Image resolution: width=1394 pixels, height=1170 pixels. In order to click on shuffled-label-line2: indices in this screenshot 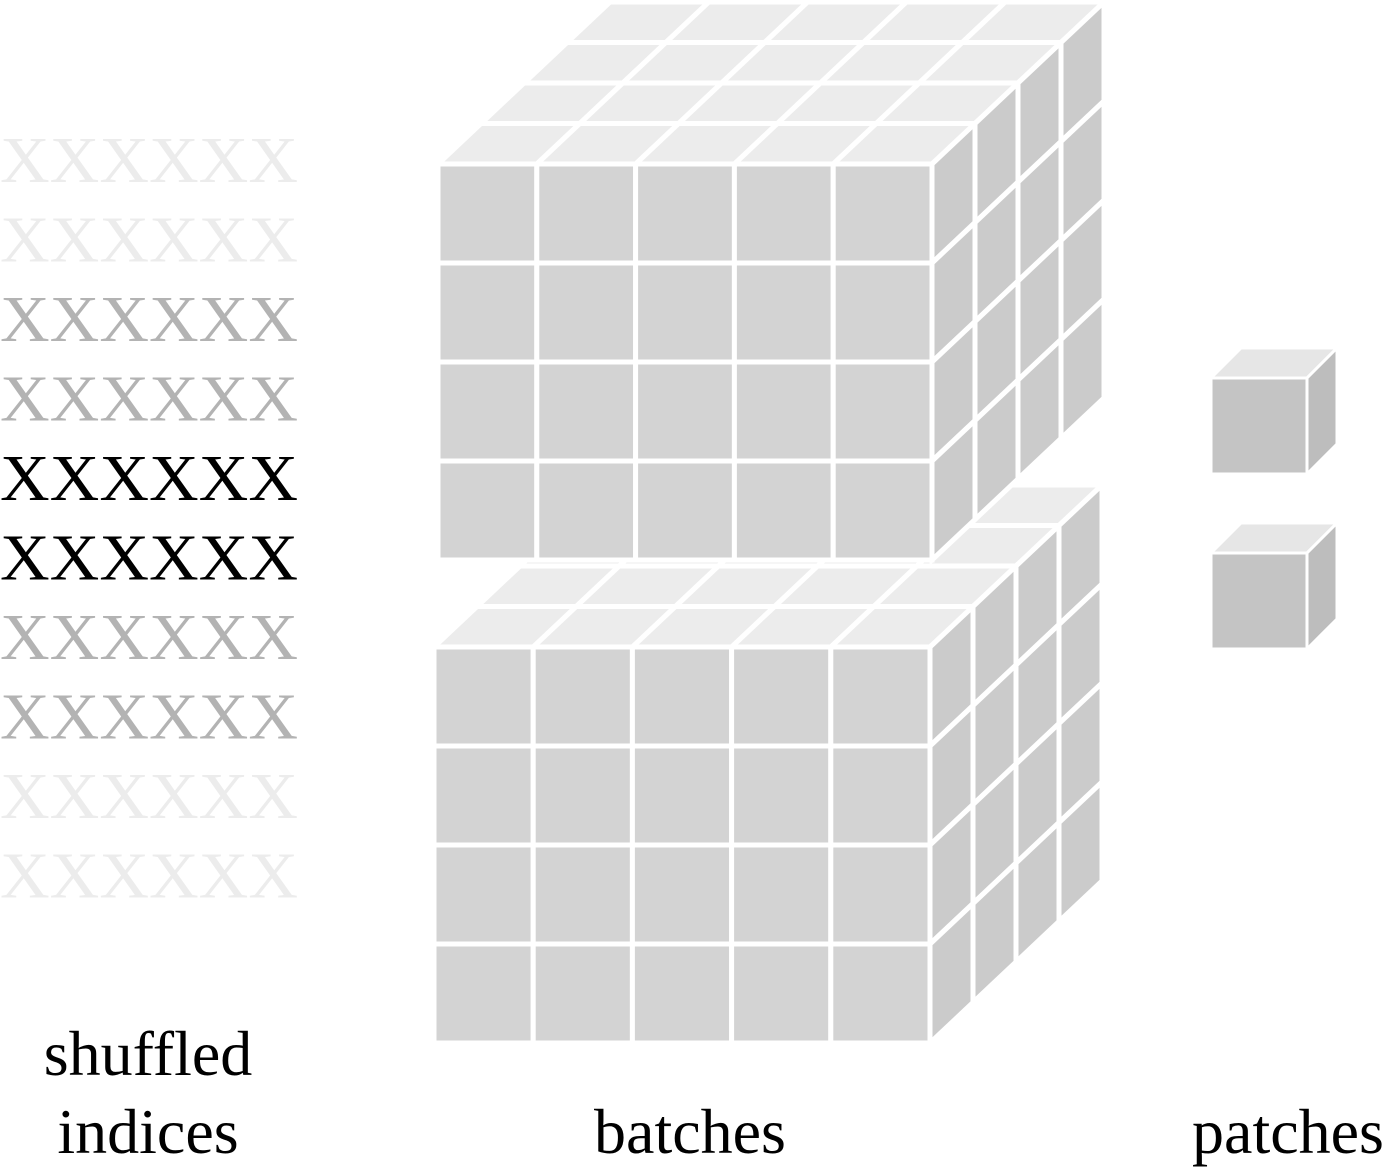, I will do `click(147, 1131)`.